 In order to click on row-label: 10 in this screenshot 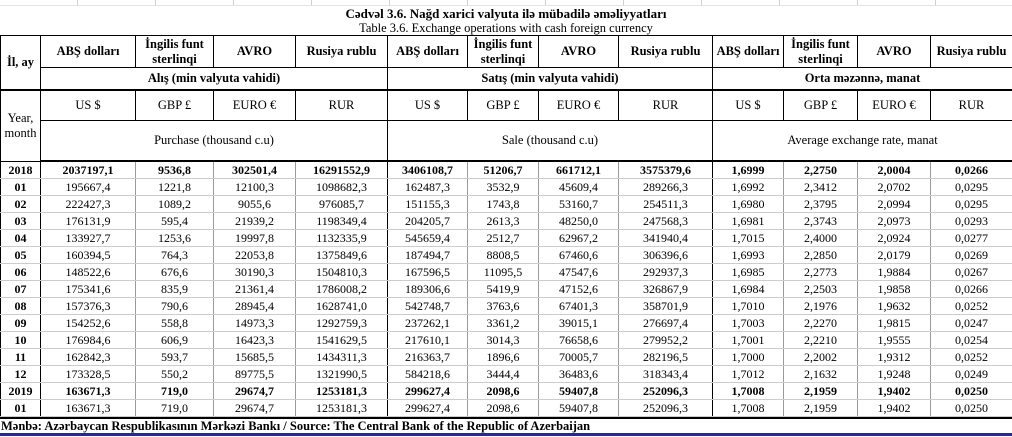, I will do `click(20, 340)`.